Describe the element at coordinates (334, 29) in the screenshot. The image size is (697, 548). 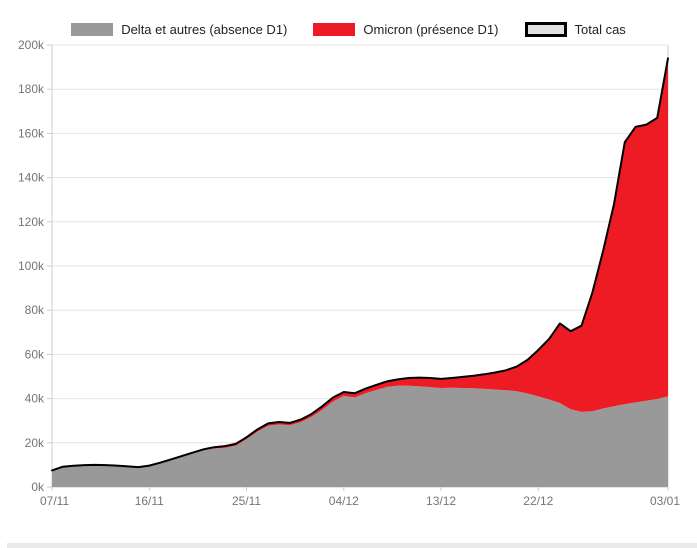
I see `omicron-swatch` at that location.